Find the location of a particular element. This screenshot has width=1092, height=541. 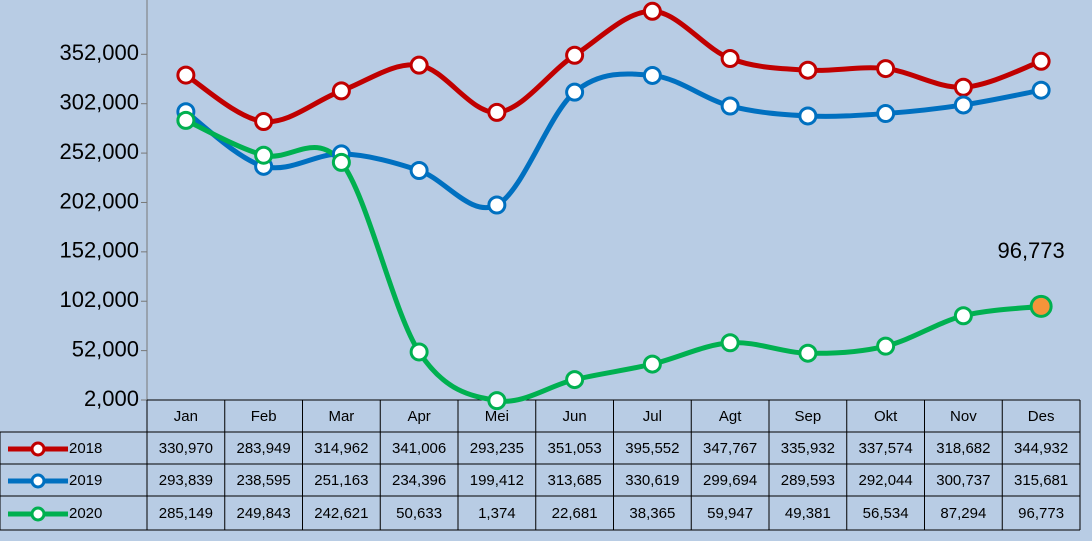

x-tick-label: Jun is located at coordinates (575, 416).